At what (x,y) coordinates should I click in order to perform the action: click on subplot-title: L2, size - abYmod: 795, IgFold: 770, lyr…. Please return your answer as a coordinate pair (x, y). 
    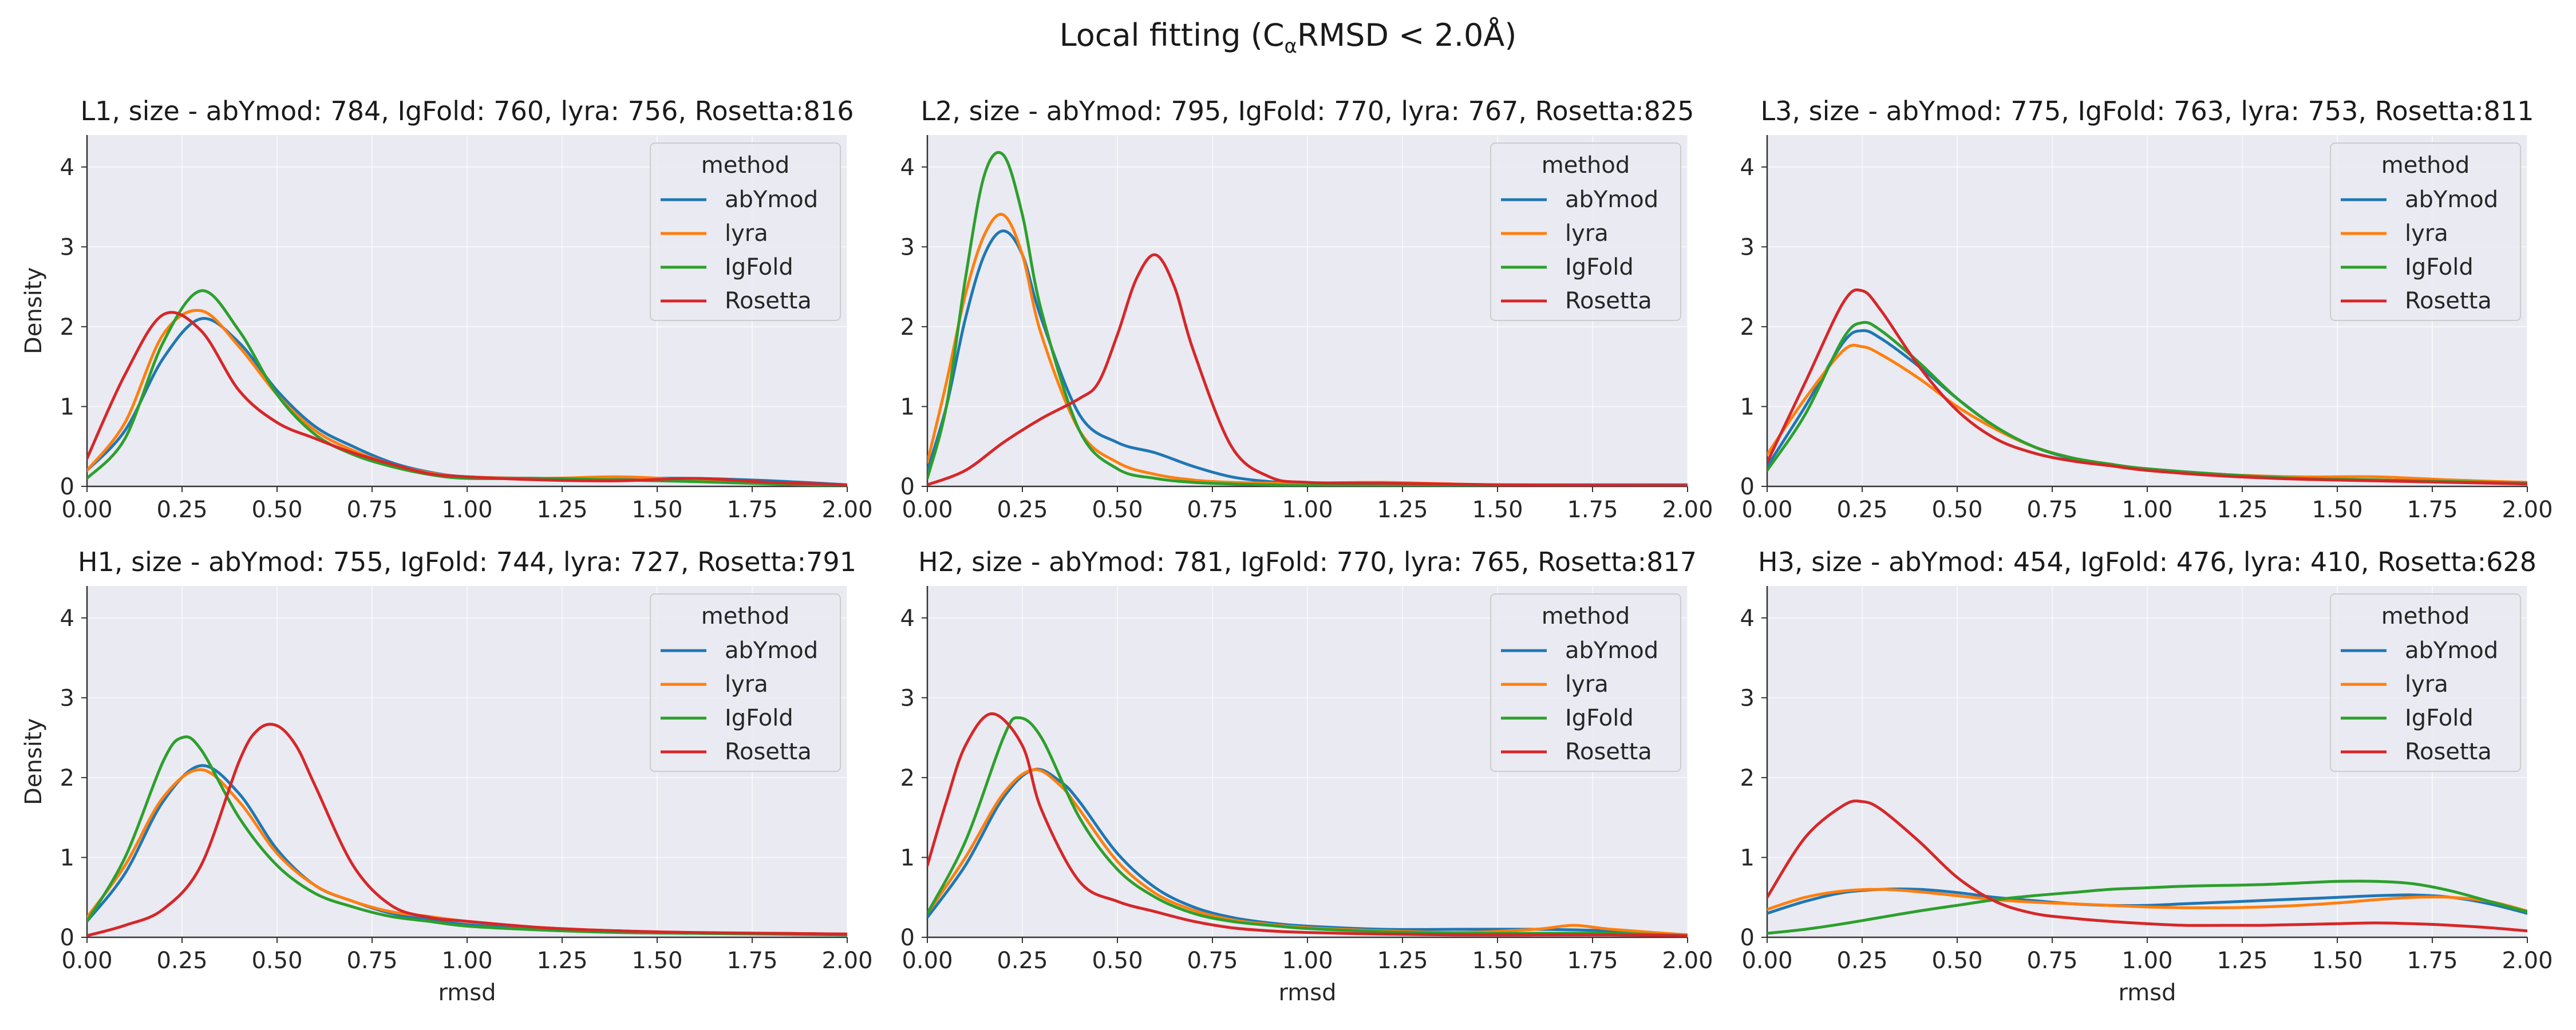
    Looking at the image, I should click on (1307, 111).